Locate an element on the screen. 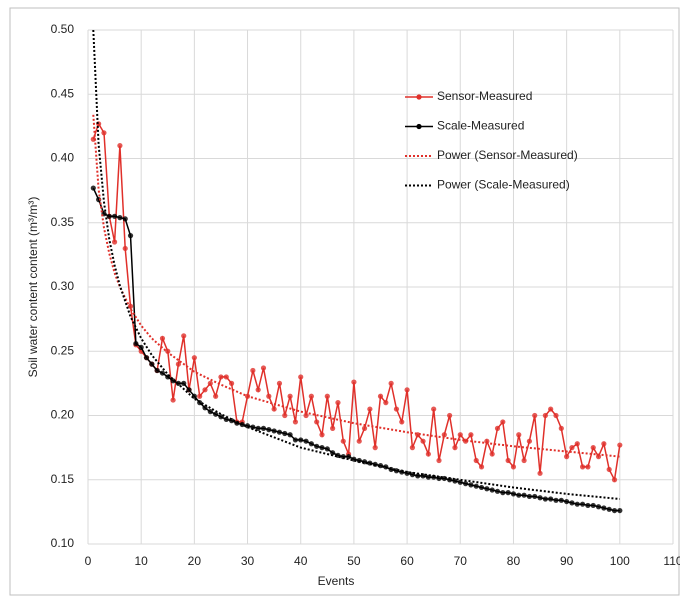  y-tick-label: 0.50 is located at coordinates (63, 29).